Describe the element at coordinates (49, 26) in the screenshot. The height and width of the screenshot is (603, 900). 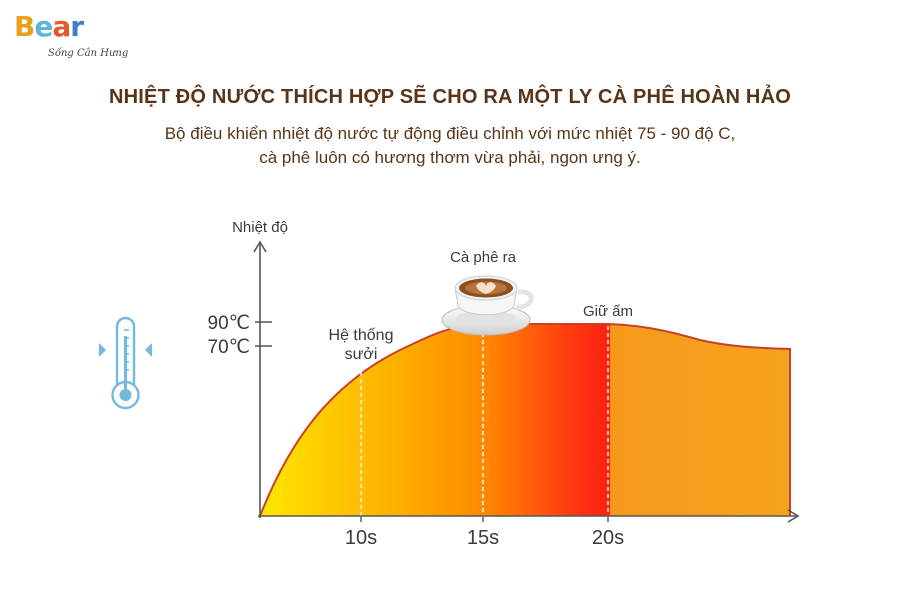
I see `logo-wordmark: Bear` at that location.